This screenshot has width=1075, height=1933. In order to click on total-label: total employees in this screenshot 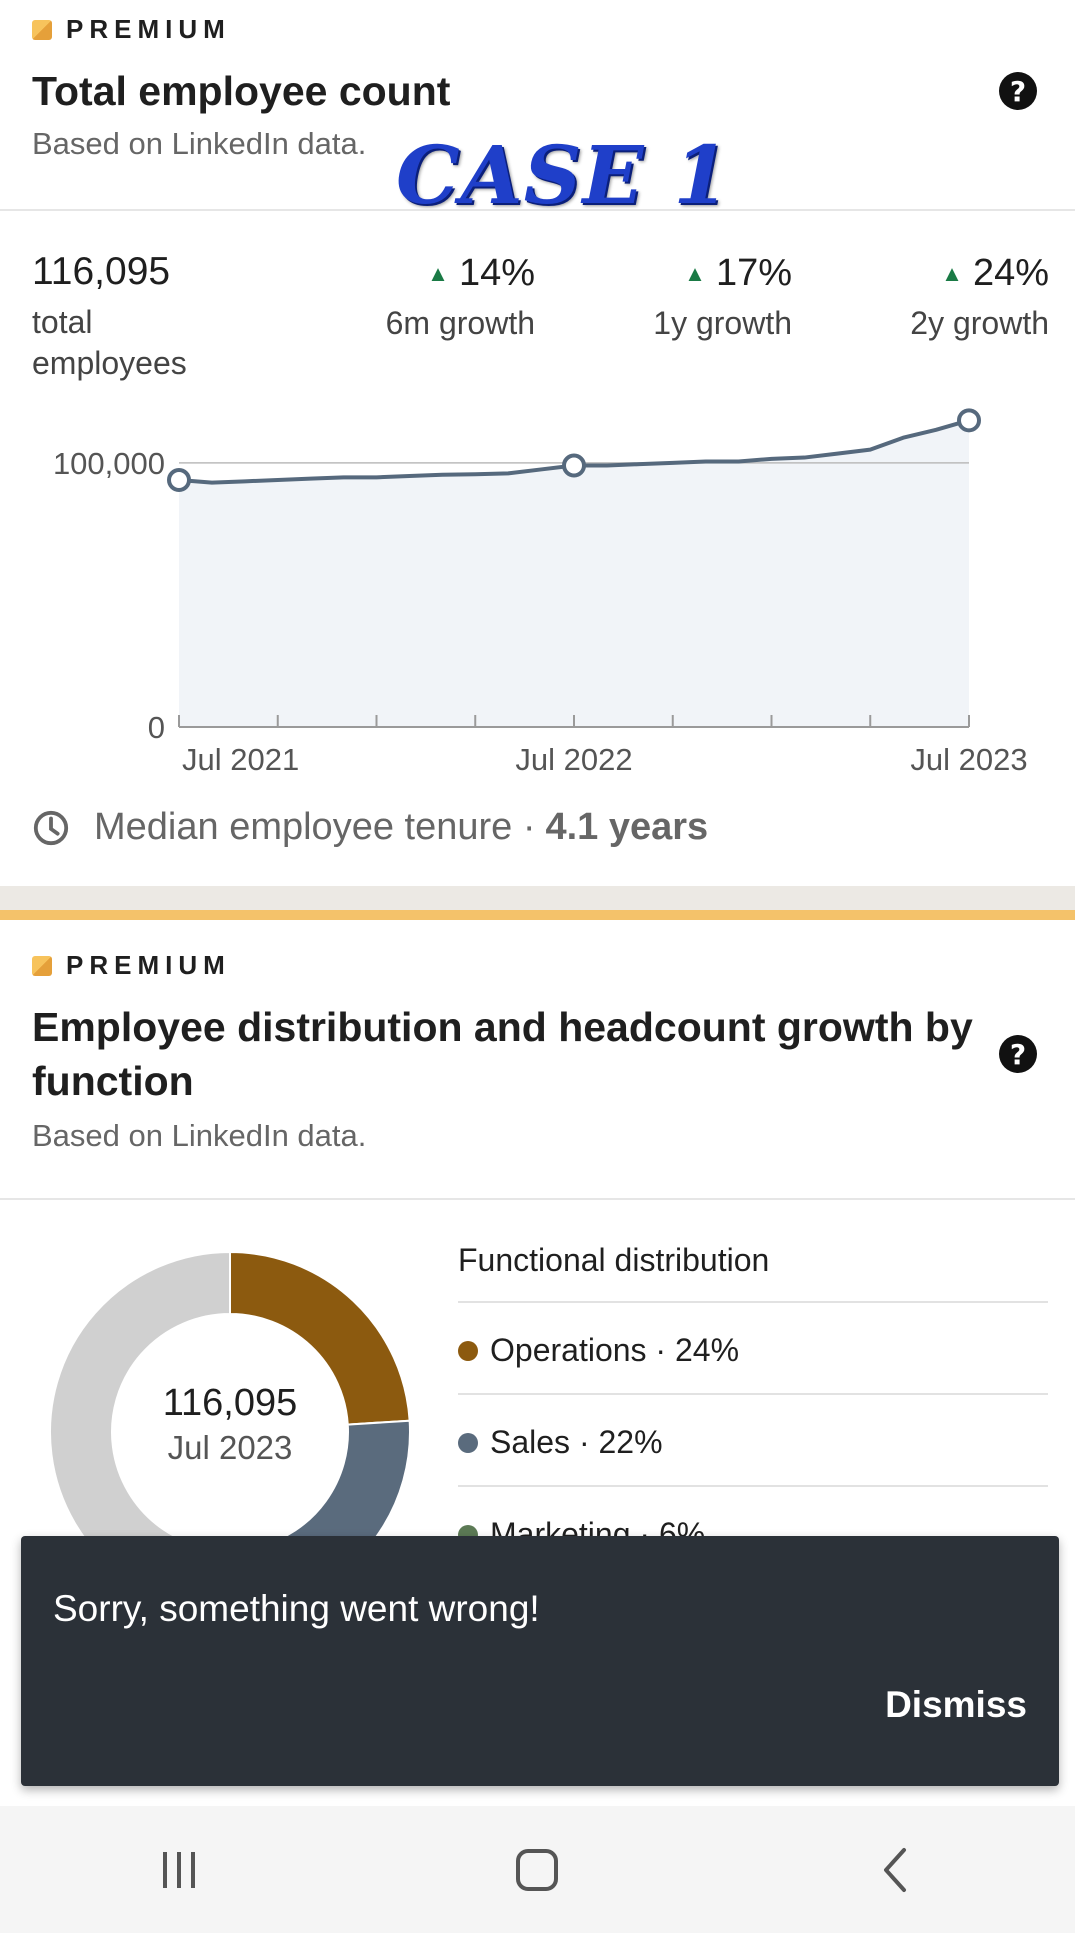, I will do `click(109, 342)`.